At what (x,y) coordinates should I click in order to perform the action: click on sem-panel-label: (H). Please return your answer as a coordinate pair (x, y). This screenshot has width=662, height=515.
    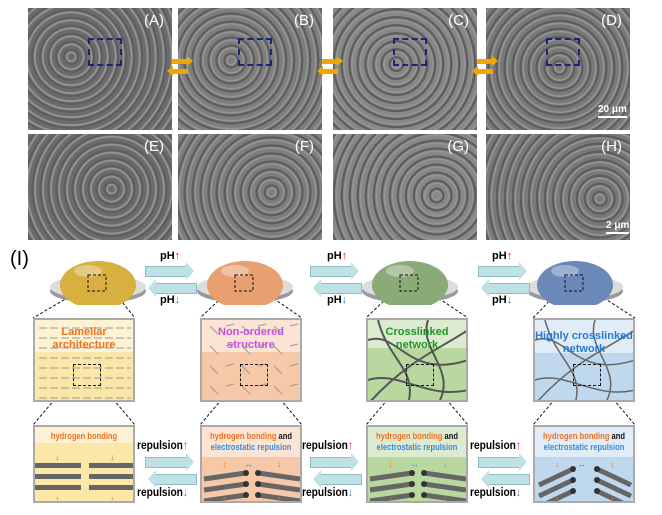
    Looking at the image, I should click on (611, 146).